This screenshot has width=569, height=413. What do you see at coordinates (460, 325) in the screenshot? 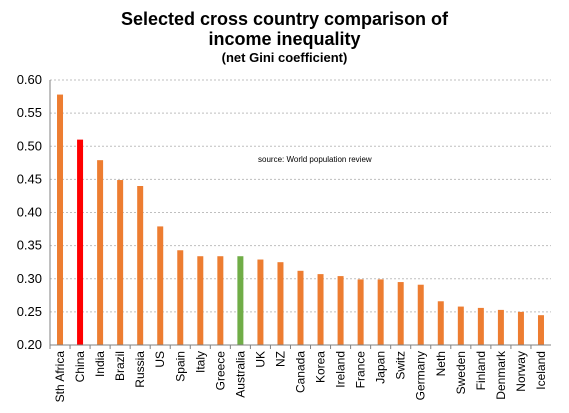
I see `bar-sweden` at bounding box center [460, 325].